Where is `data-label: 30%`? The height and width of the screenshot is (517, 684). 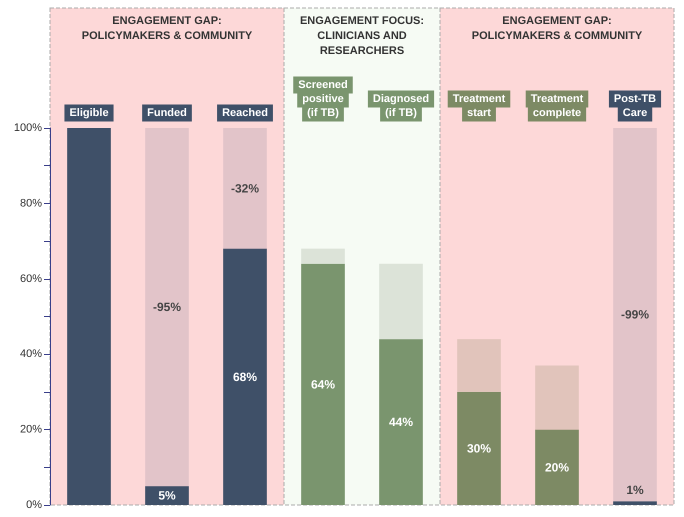
data-label: 30% is located at coordinates (479, 448).